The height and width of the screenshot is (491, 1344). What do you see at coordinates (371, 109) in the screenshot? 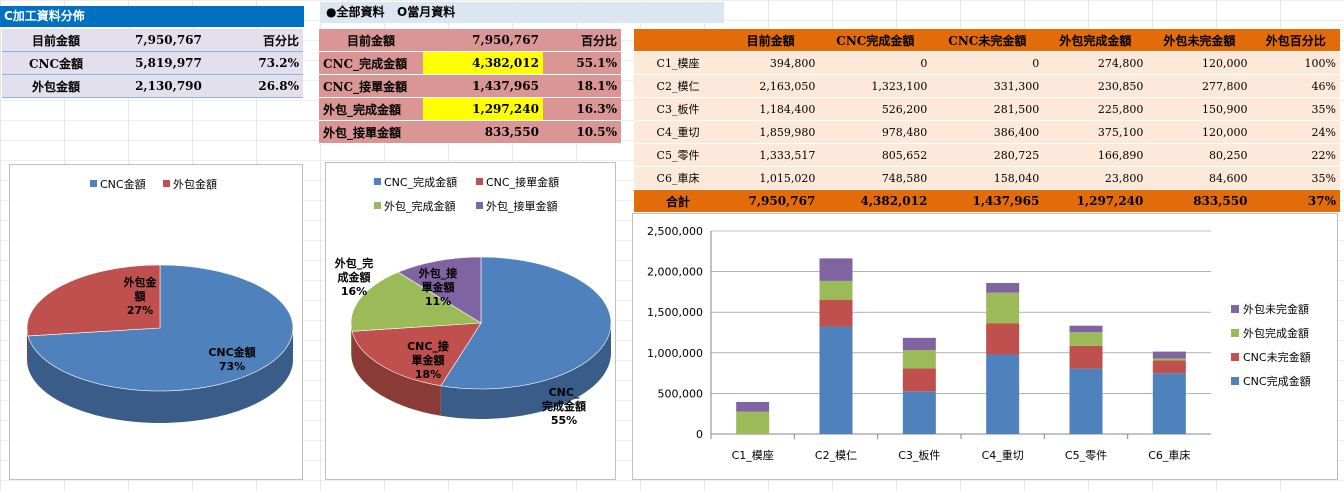
I see `table-cell: 外包_完成金額` at bounding box center [371, 109].